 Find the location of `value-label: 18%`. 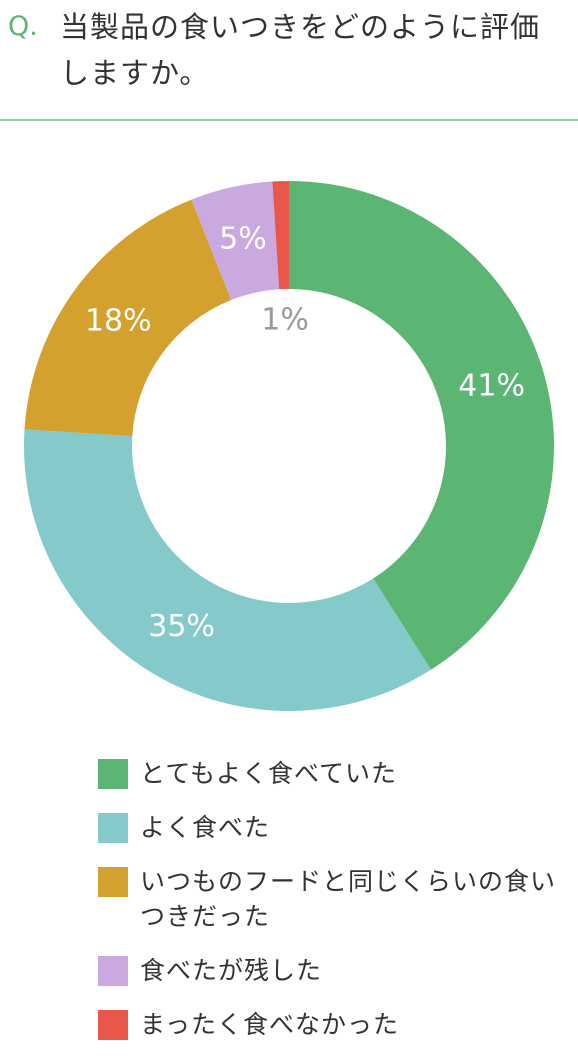

value-label: 18% is located at coordinates (118, 320).